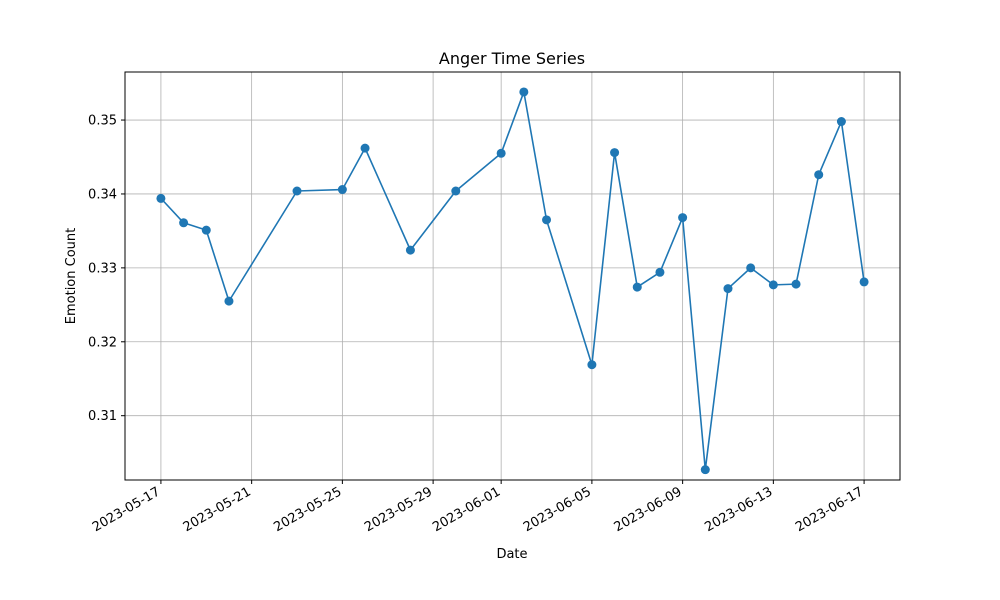 This screenshot has height=600, width=1000. What do you see at coordinates (71, 276) in the screenshot?
I see `y-axis-label: Emotion Count` at bounding box center [71, 276].